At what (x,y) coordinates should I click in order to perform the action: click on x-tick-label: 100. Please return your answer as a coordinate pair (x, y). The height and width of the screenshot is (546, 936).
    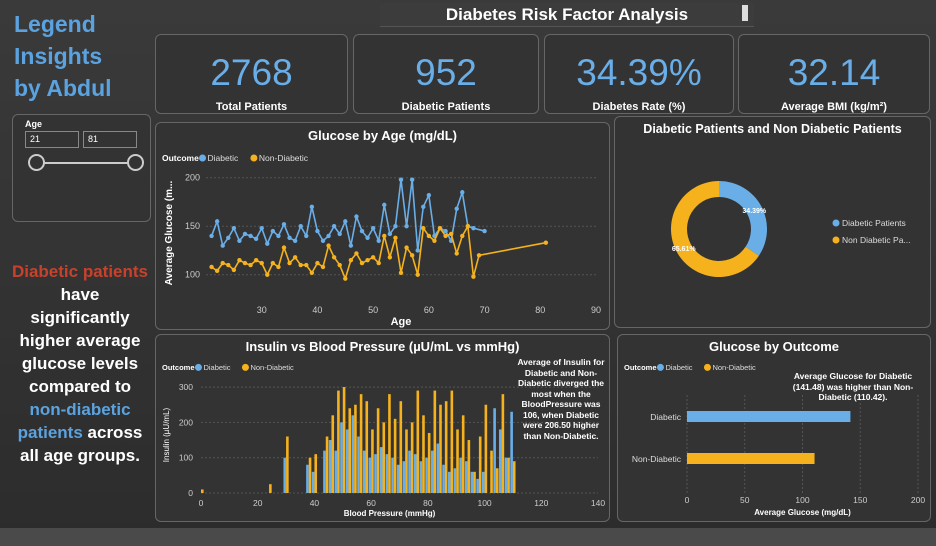
    Looking at the image, I should click on (802, 500).